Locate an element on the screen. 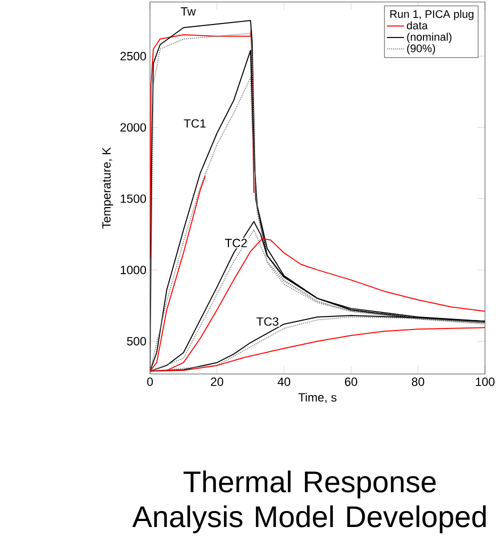 Image resolution: width=499 pixels, height=555 pixels. x-axis-title: Time, s is located at coordinates (317, 398).